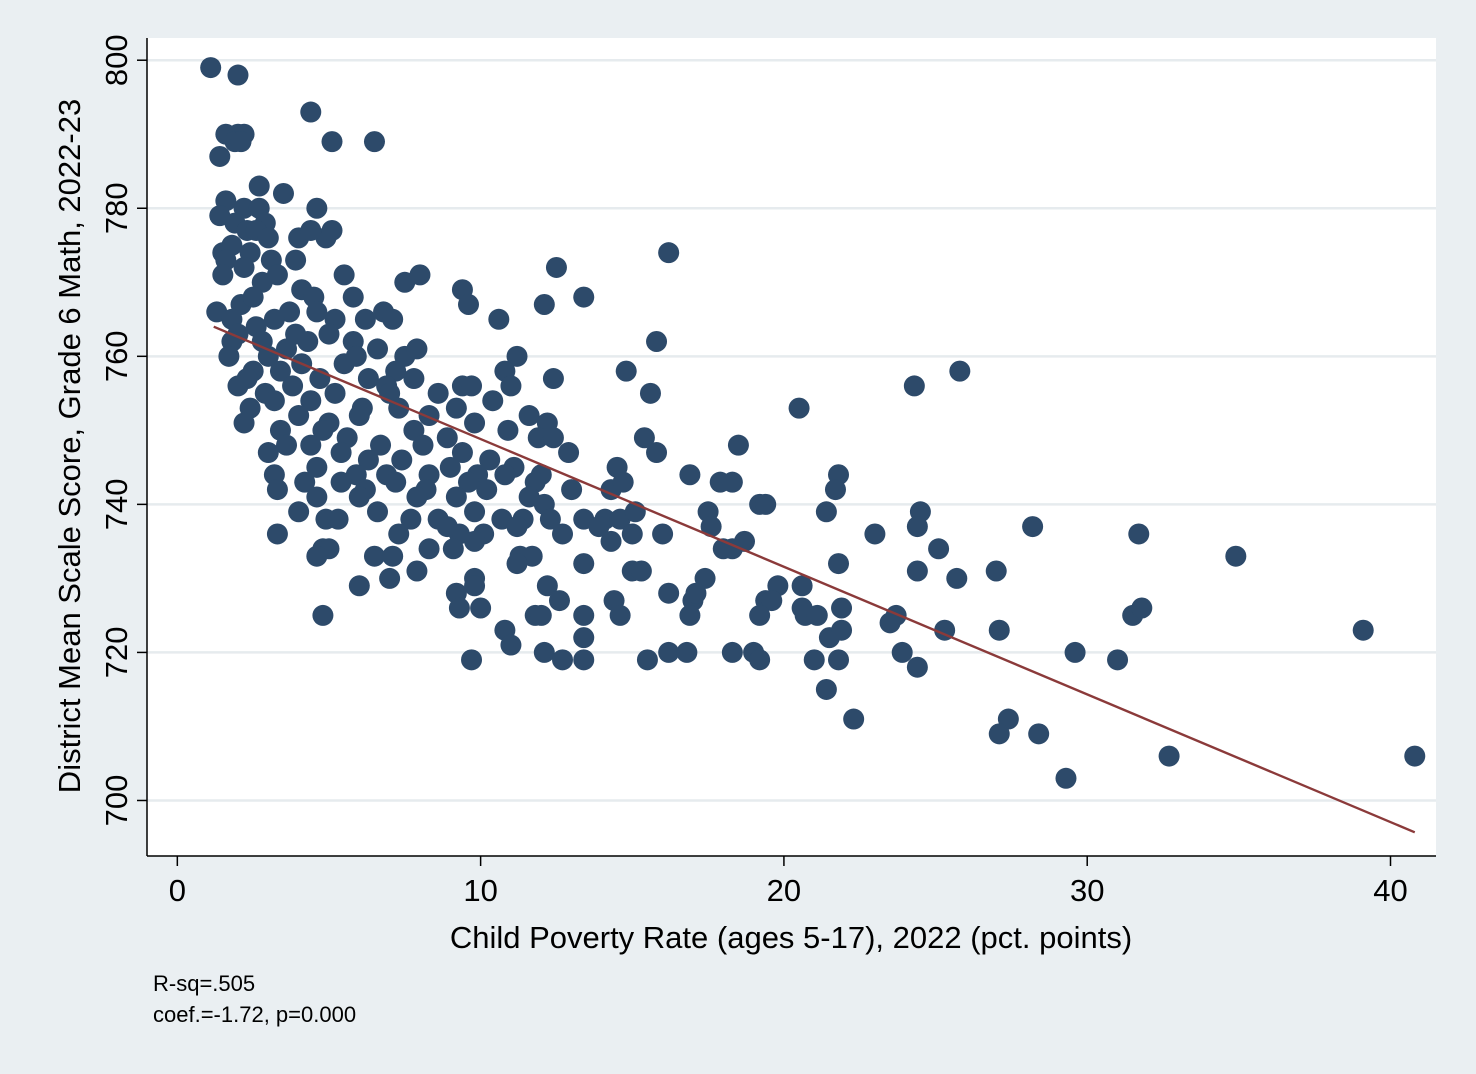 Image resolution: width=1476 pixels, height=1074 pixels. What do you see at coordinates (116, 356) in the screenshot?
I see `y-tick-label: 760` at bounding box center [116, 356].